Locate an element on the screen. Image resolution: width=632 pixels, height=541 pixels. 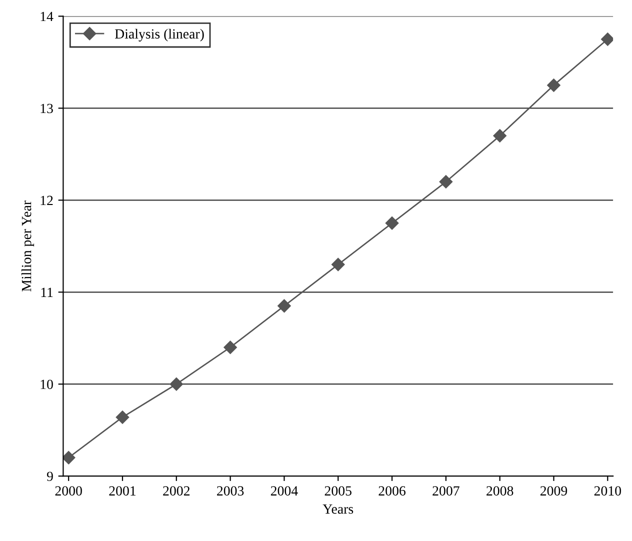
x-tick-label: 2008 is located at coordinates (500, 491).